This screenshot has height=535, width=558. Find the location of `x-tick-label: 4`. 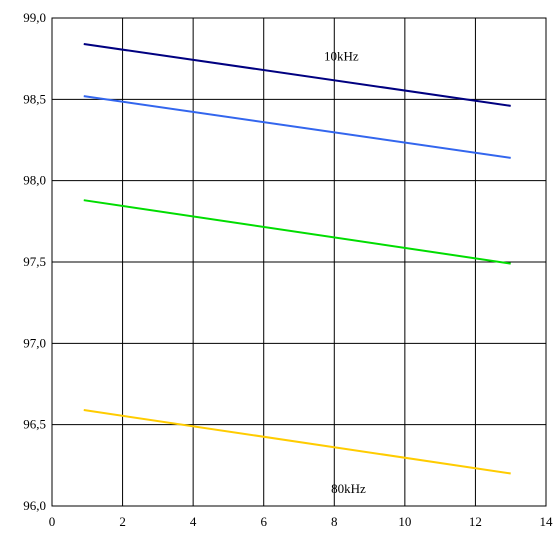

x-tick-label: 4 is located at coordinates (193, 521).